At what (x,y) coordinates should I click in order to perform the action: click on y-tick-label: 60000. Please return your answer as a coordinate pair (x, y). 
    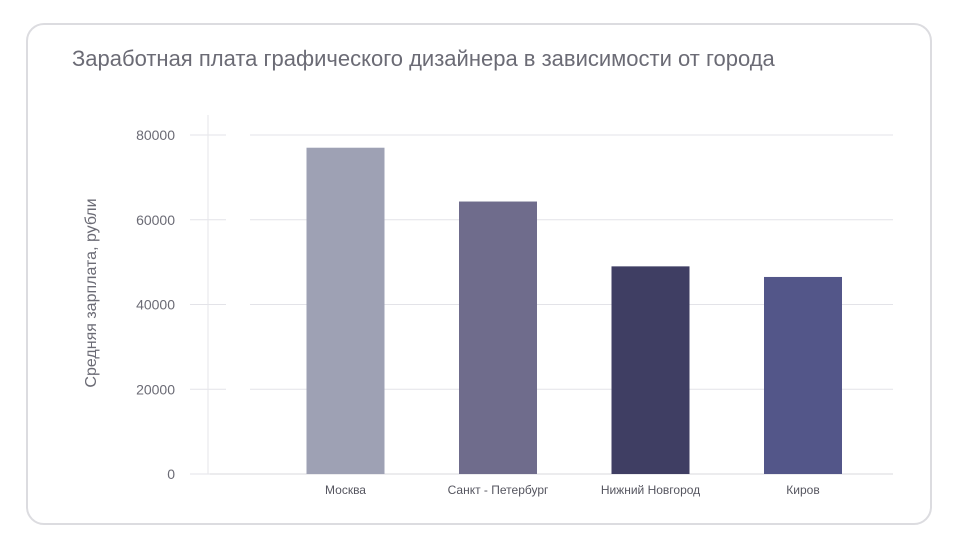
    Looking at the image, I should click on (155, 220).